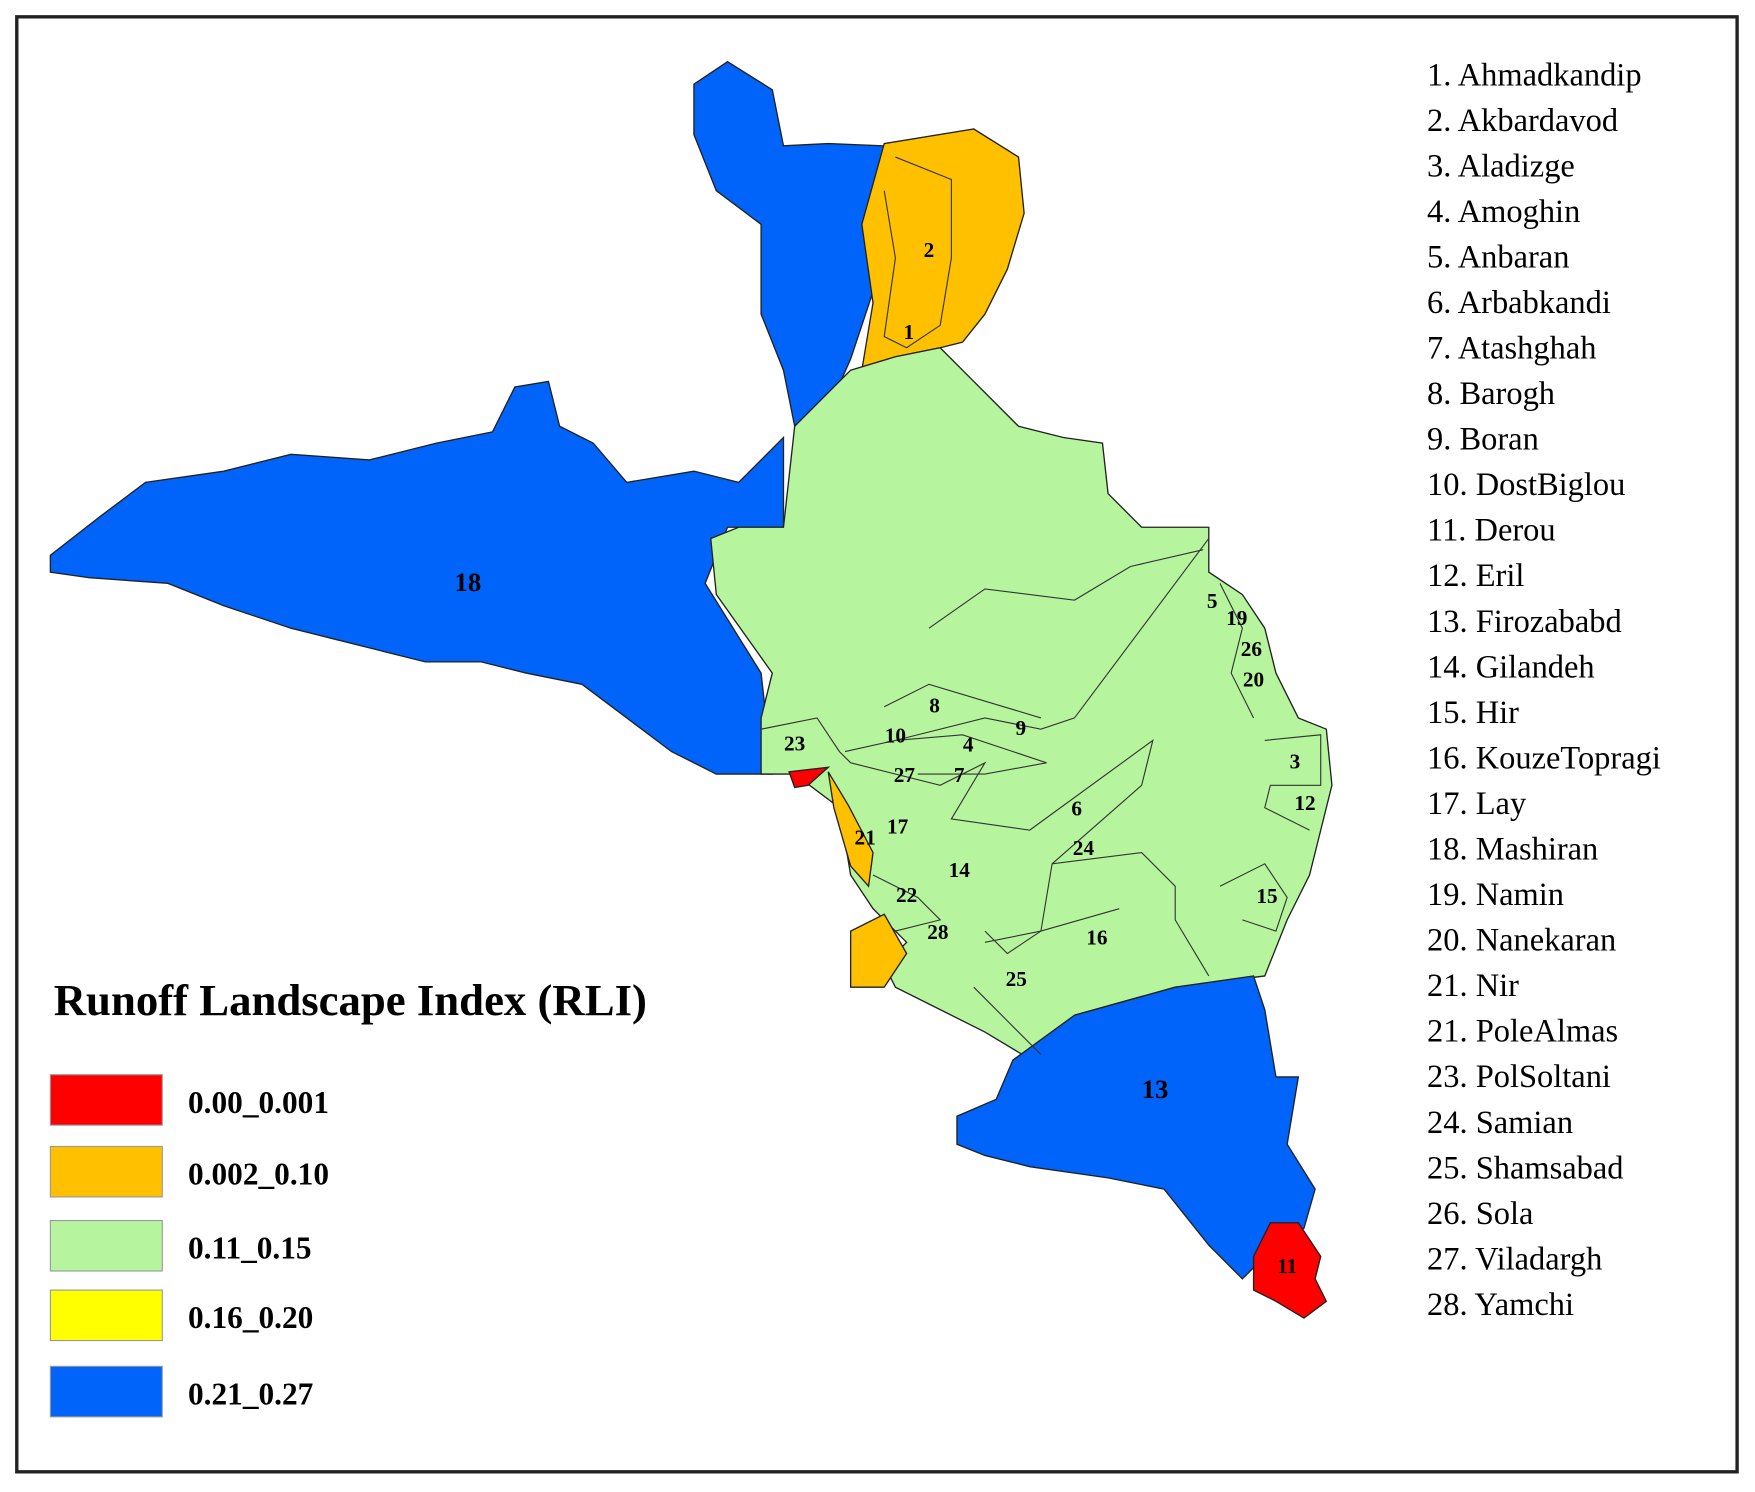  I want to click on legend-label: 0.16_0.20, so click(250, 1317).